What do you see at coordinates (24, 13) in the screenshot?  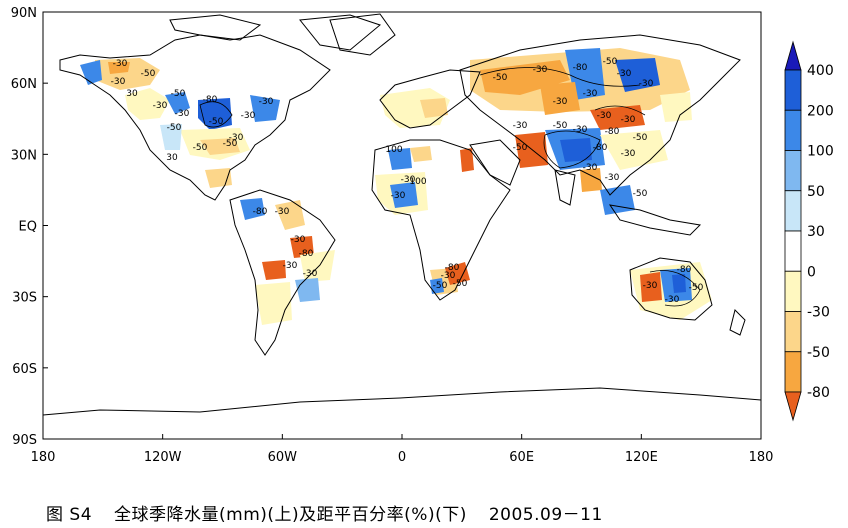 I see `lat-tick-label: 90N` at bounding box center [24, 13].